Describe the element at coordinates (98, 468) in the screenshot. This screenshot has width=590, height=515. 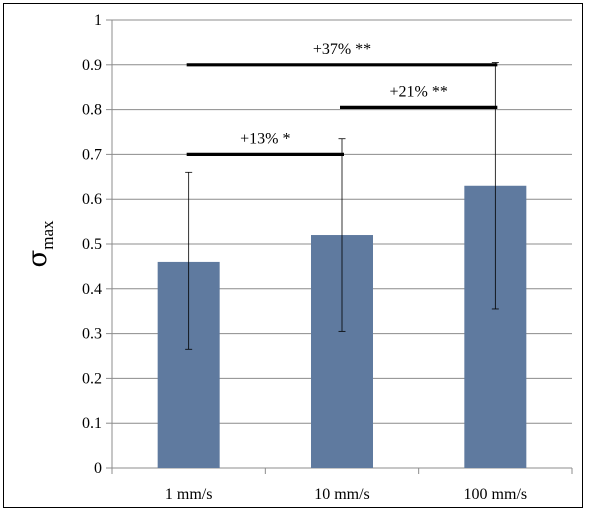
I see `y-tick-label: 0` at that location.